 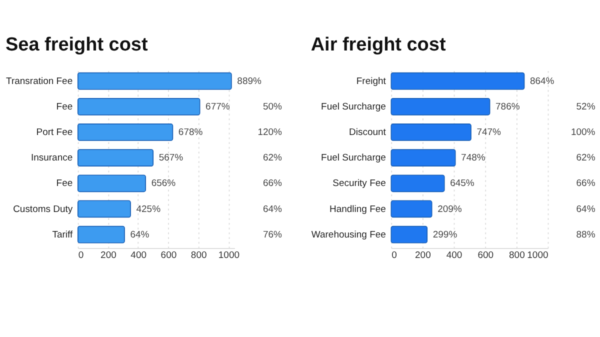 What do you see at coordinates (39, 81) in the screenshot?
I see `y-tick-label: Transration Fee` at bounding box center [39, 81].